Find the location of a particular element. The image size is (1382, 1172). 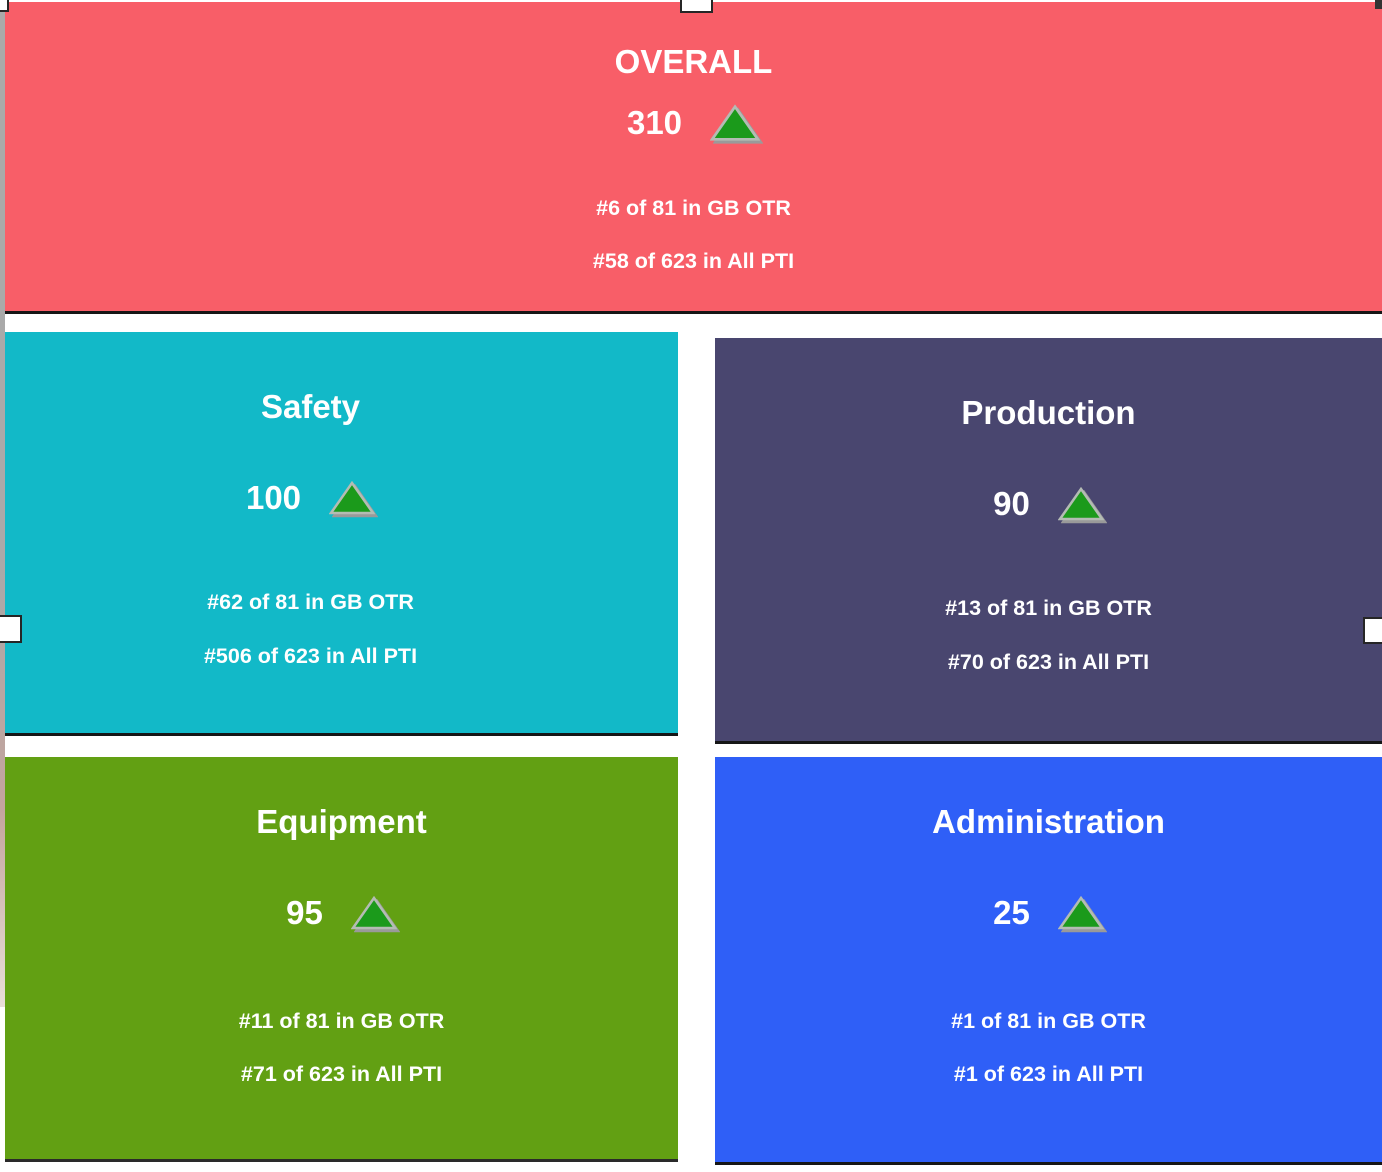

card-value-row: 90 is located at coordinates (1048, 504).